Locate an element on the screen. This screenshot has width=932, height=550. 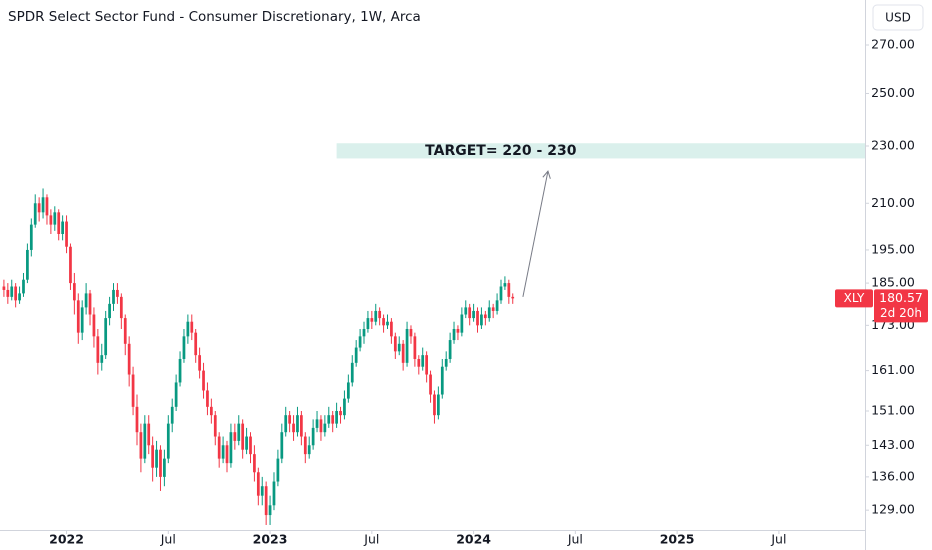
currency-label: USD is located at coordinates (898, 18).